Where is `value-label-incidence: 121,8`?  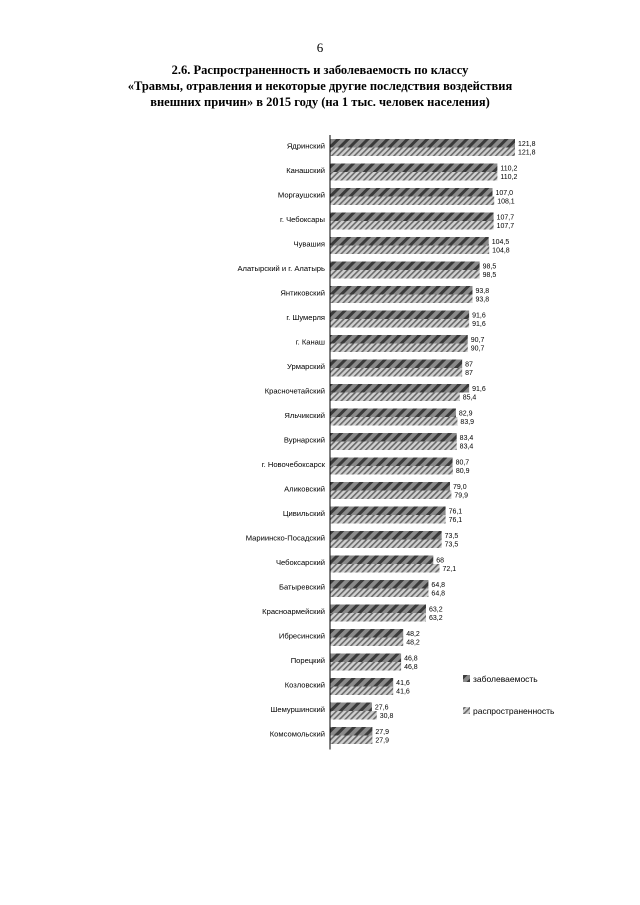
value-label-incidence: 121,8 is located at coordinates (527, 144).